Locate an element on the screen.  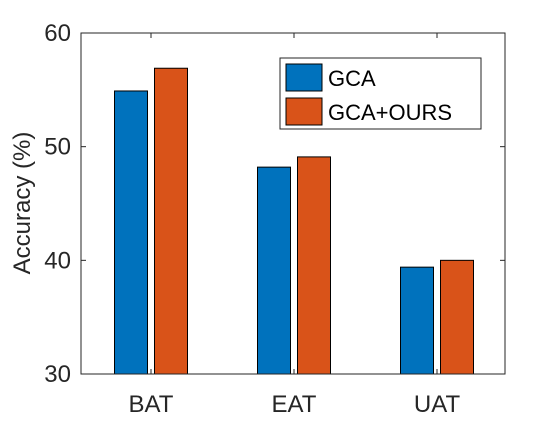
y-tick-label-30: 30 is located at coordinates (57, 374).